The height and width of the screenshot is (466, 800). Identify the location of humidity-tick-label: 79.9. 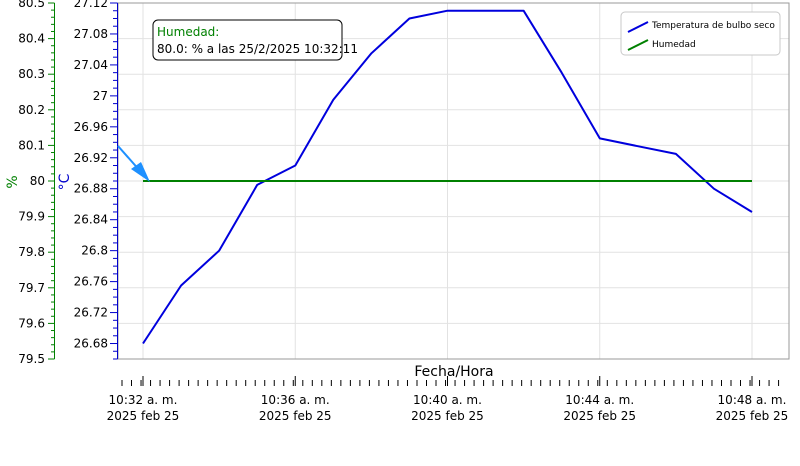
(31, 217).